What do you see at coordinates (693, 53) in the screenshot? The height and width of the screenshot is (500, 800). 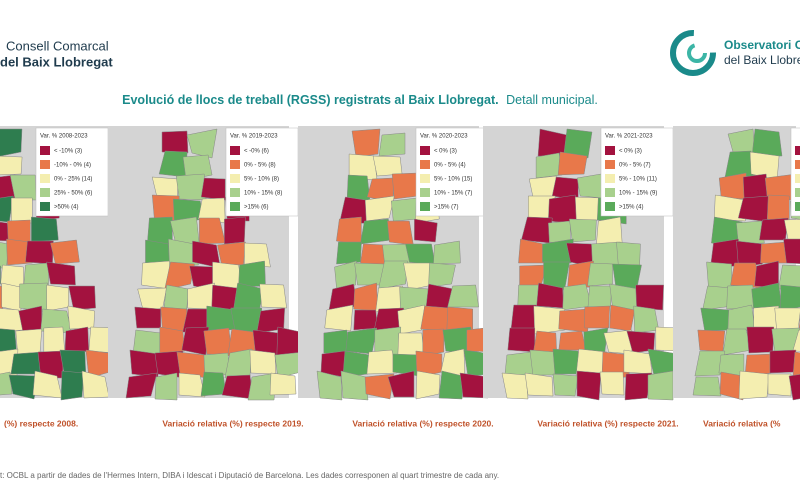 I see `logo-ring` at bounding box center [693, 53].